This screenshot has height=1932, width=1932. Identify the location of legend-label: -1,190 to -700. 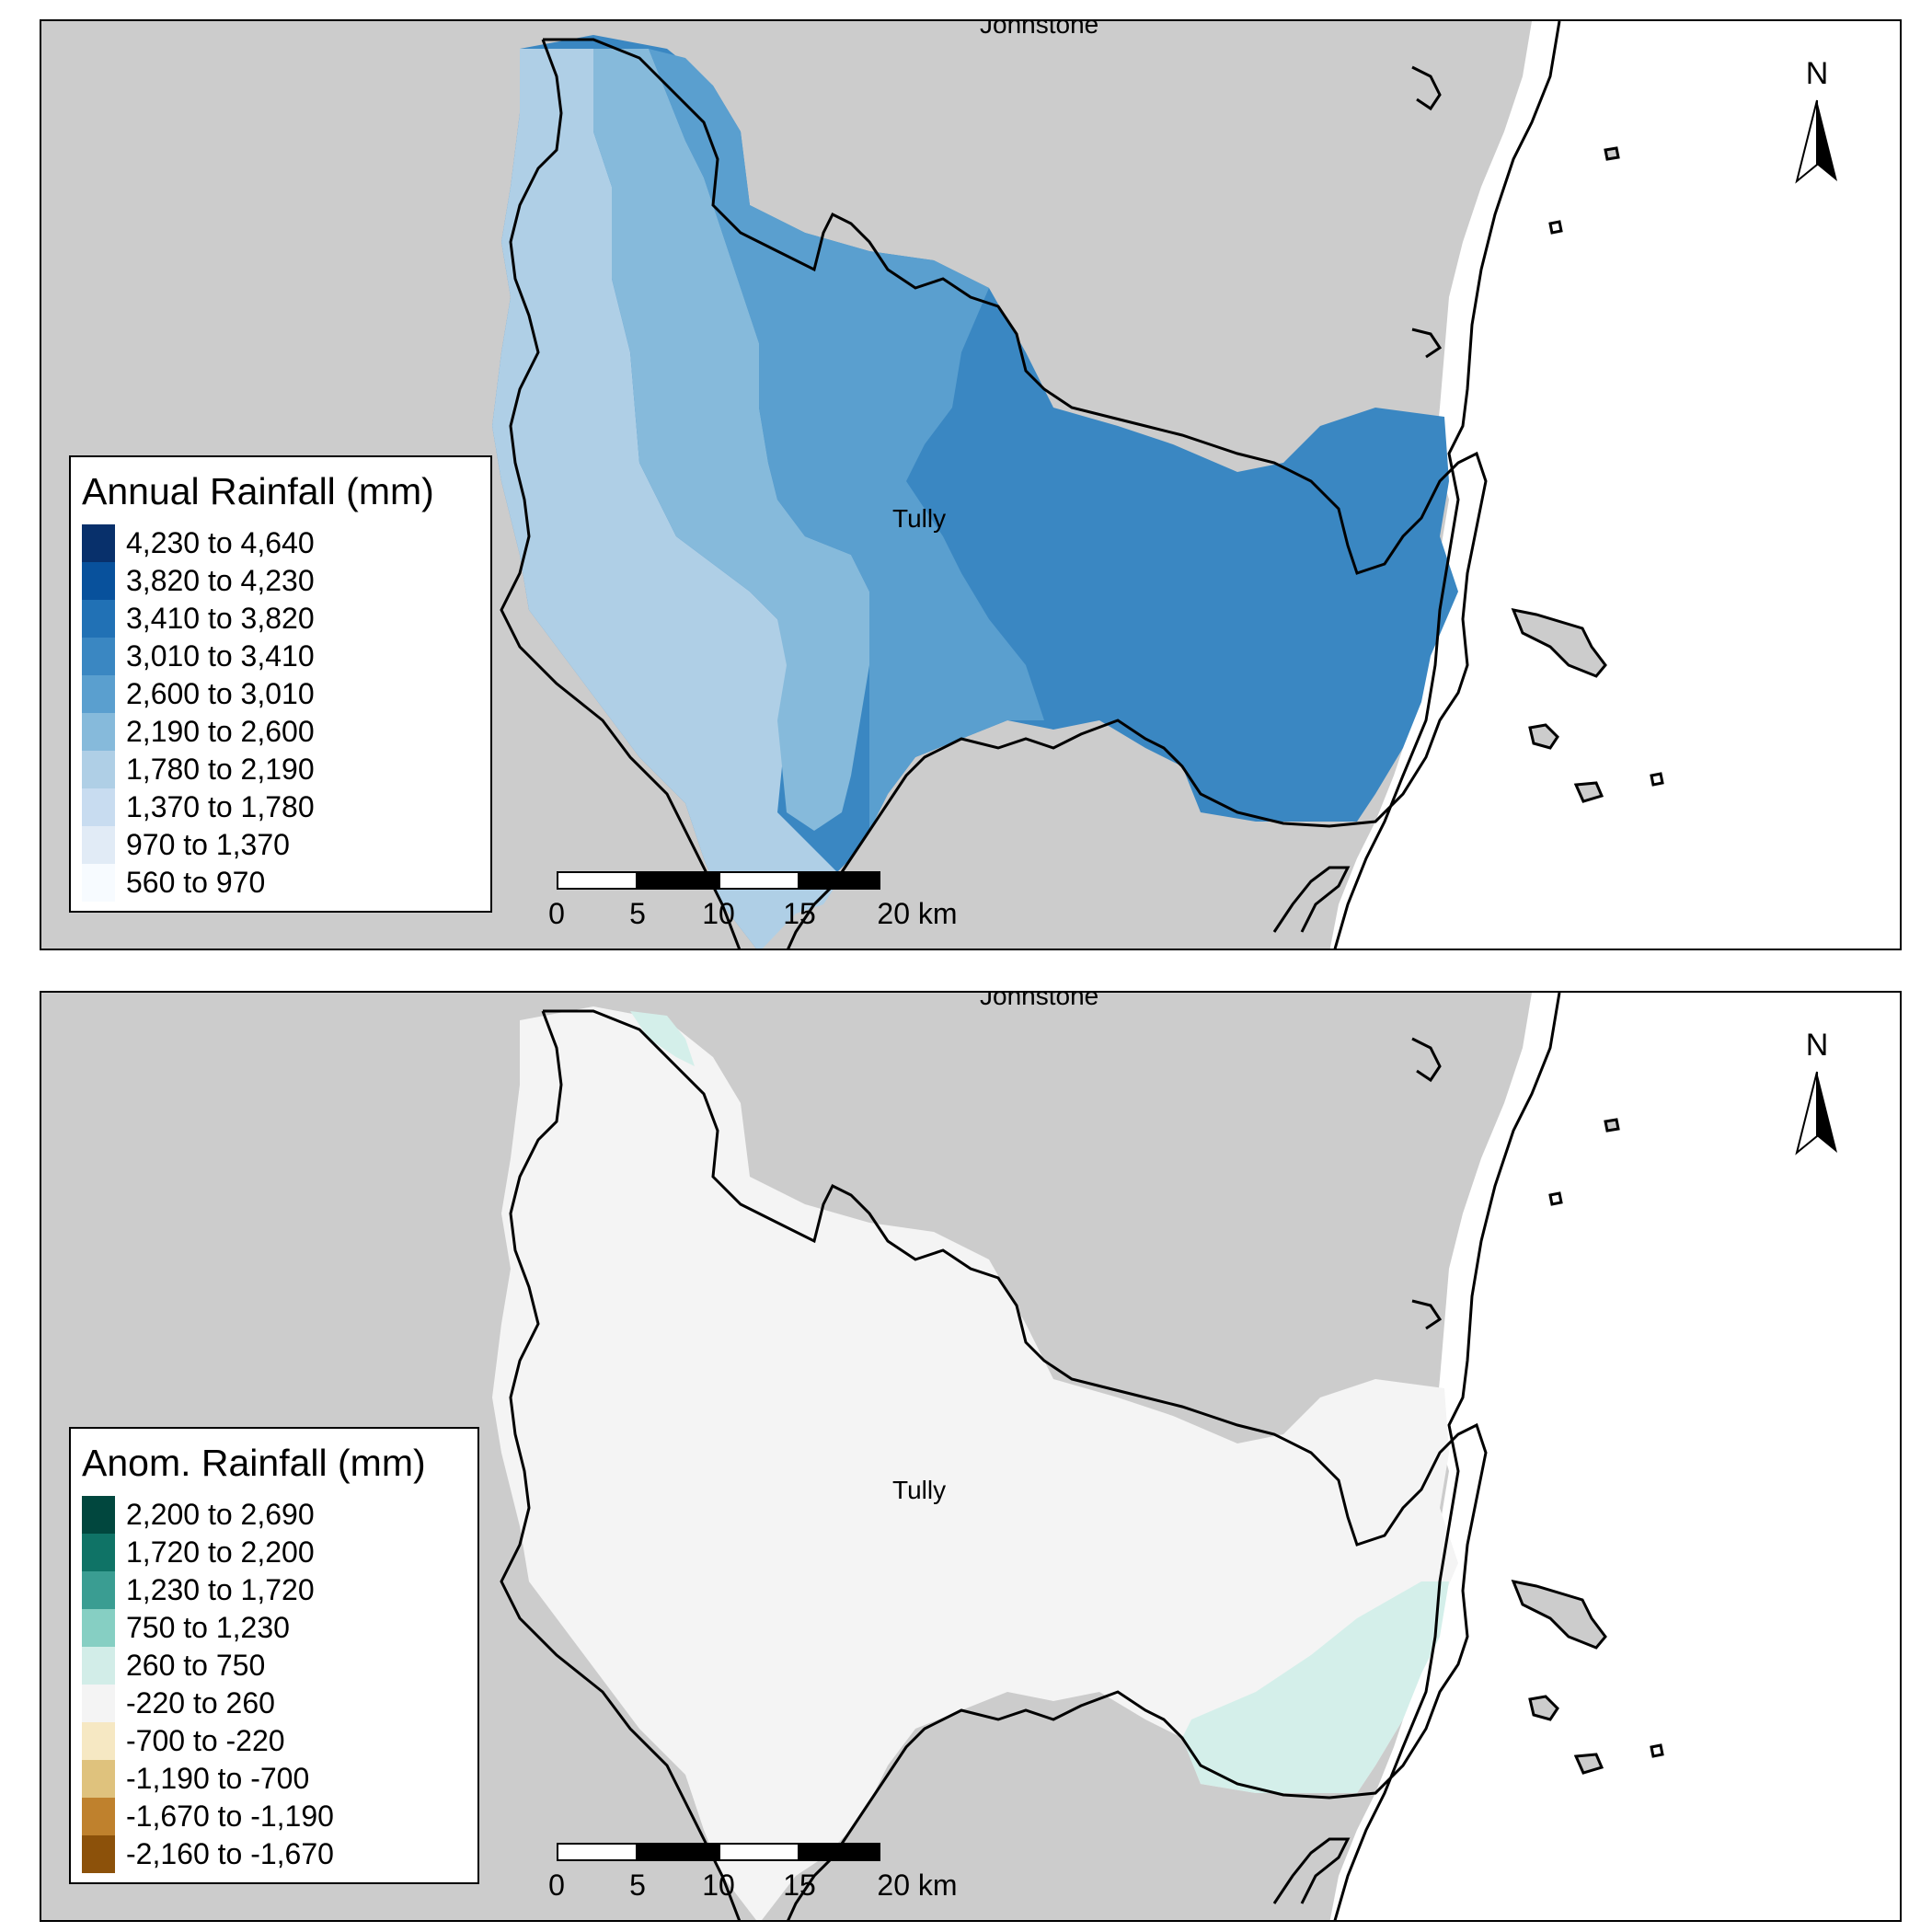
(218, 1778).